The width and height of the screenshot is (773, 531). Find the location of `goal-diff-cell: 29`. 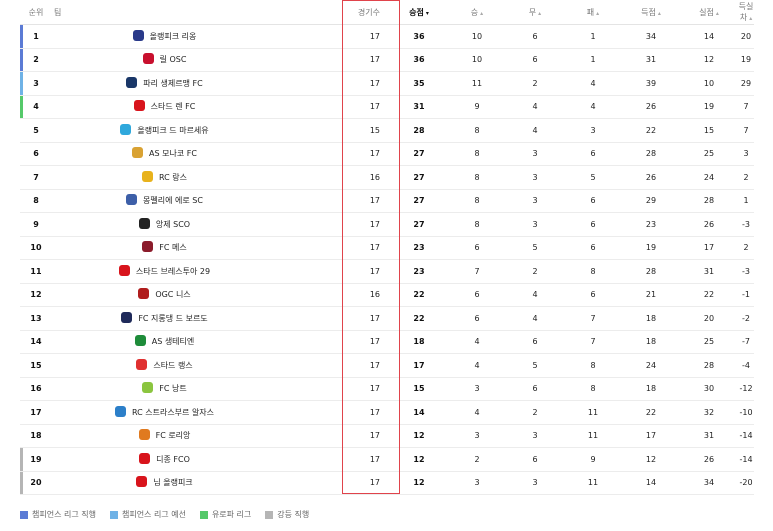

goal-diff-cell: 29 is located at coordinates (746, 83).